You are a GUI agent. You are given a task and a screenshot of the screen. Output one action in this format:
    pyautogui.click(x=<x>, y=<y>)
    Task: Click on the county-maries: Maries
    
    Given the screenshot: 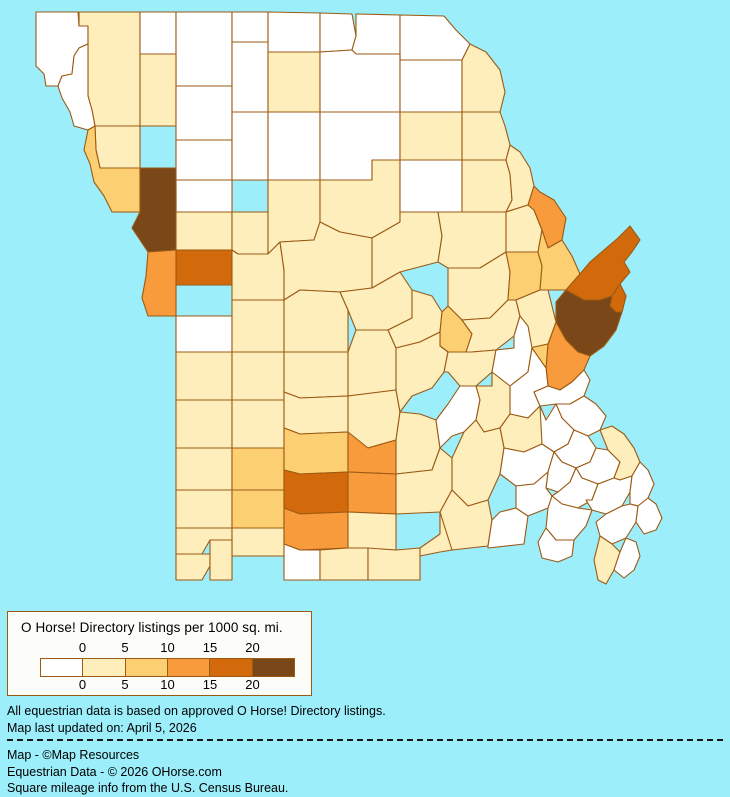 What is the action you would take?
    pyautogui.click(x=470, y=368)
    